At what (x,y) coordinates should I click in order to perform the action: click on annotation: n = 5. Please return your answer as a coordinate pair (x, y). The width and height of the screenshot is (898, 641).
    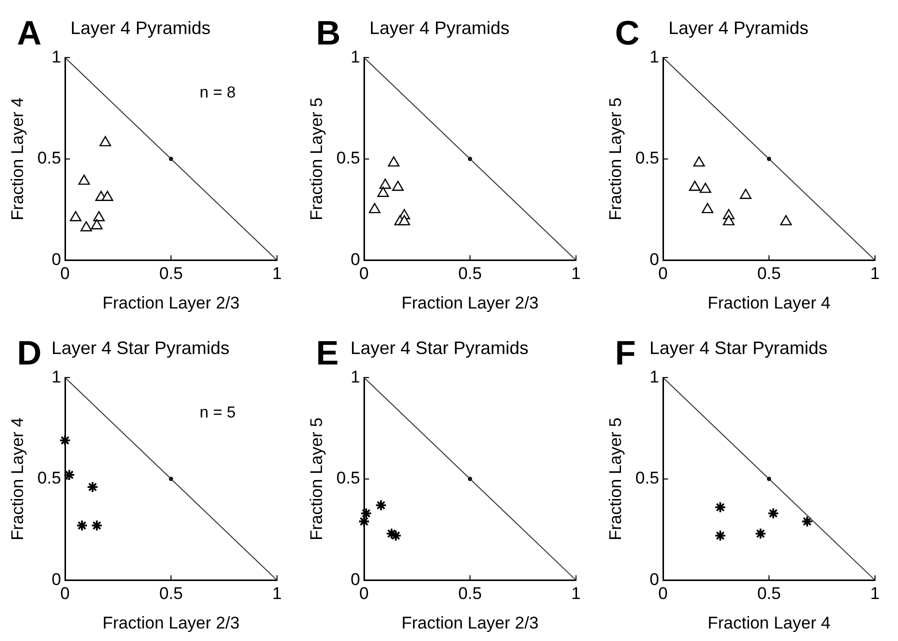
    Looking at the image, I should click on (218, 413).